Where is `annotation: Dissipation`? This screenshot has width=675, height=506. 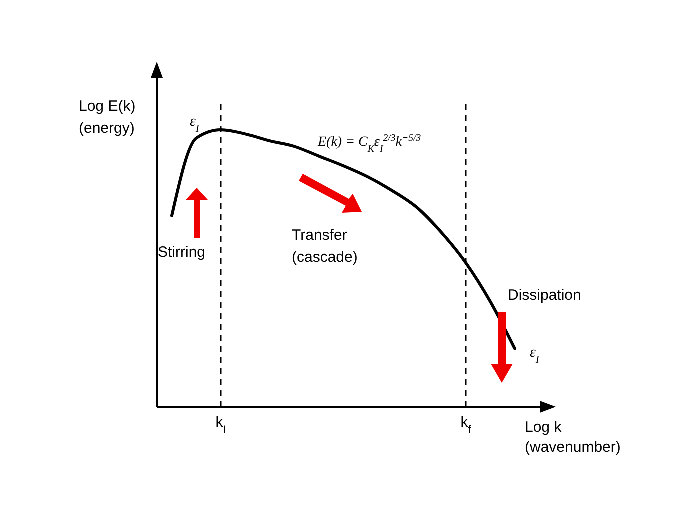
annotation: Dissipation is located at coordinates (545, 295).